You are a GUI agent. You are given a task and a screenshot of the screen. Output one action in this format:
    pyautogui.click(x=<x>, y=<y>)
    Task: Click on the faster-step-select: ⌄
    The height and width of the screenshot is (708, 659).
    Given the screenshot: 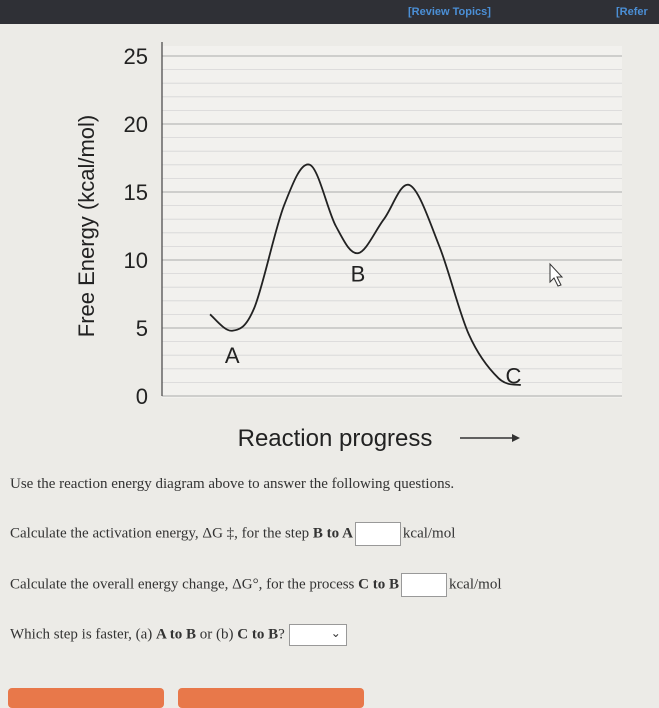 What is the action you would take?
    pyautogui.click(x=317, y=635)
    